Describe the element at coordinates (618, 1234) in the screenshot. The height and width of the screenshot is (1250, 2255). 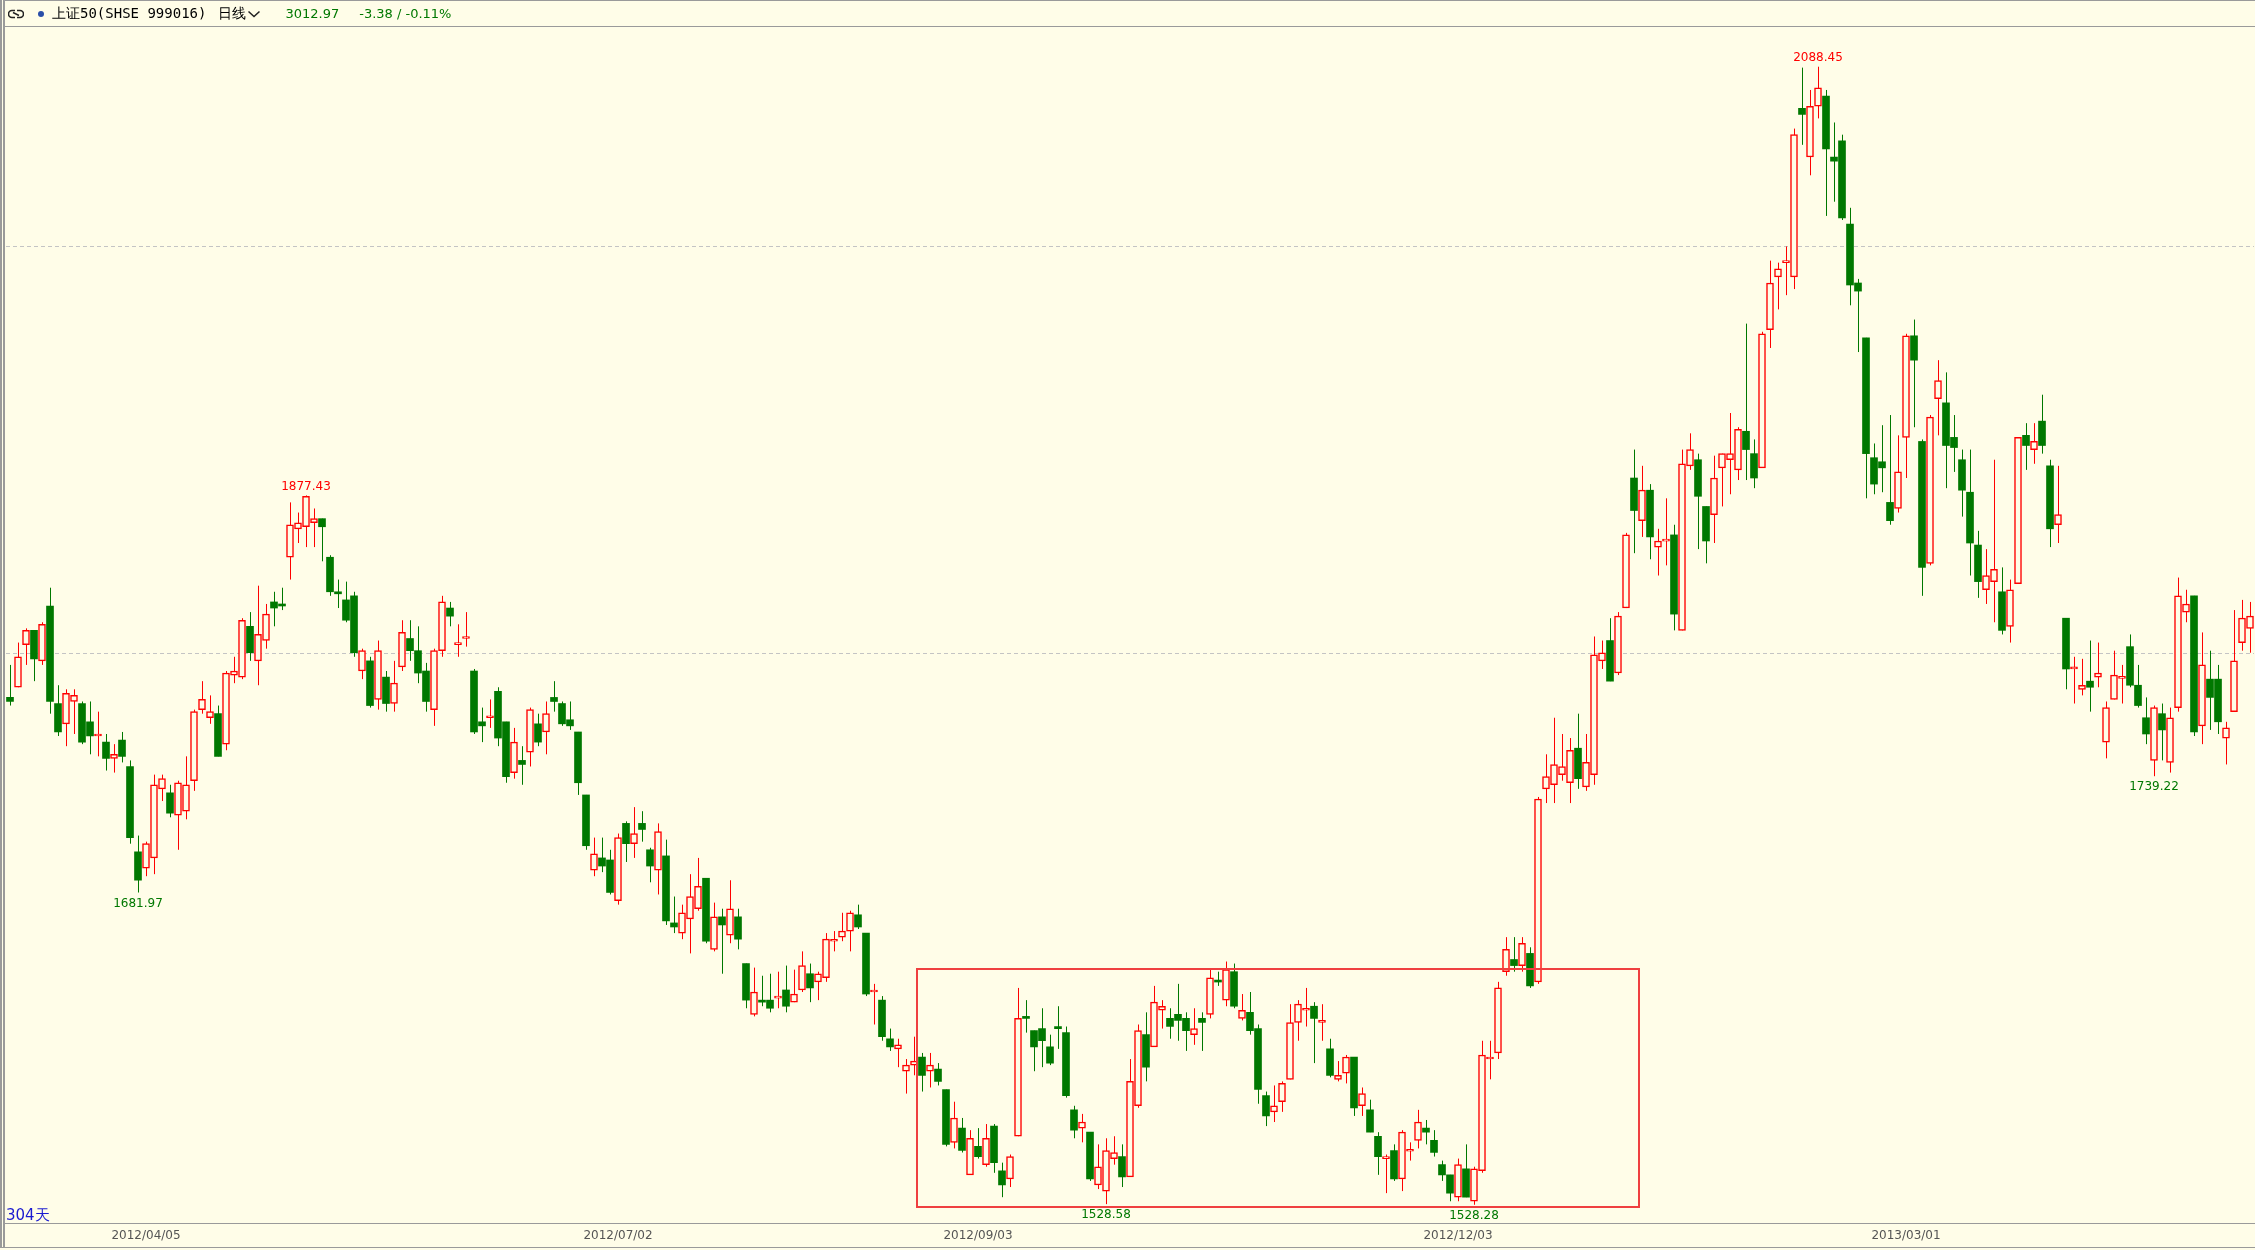
I see `x-tick-label: 2012/07/02` at that location.